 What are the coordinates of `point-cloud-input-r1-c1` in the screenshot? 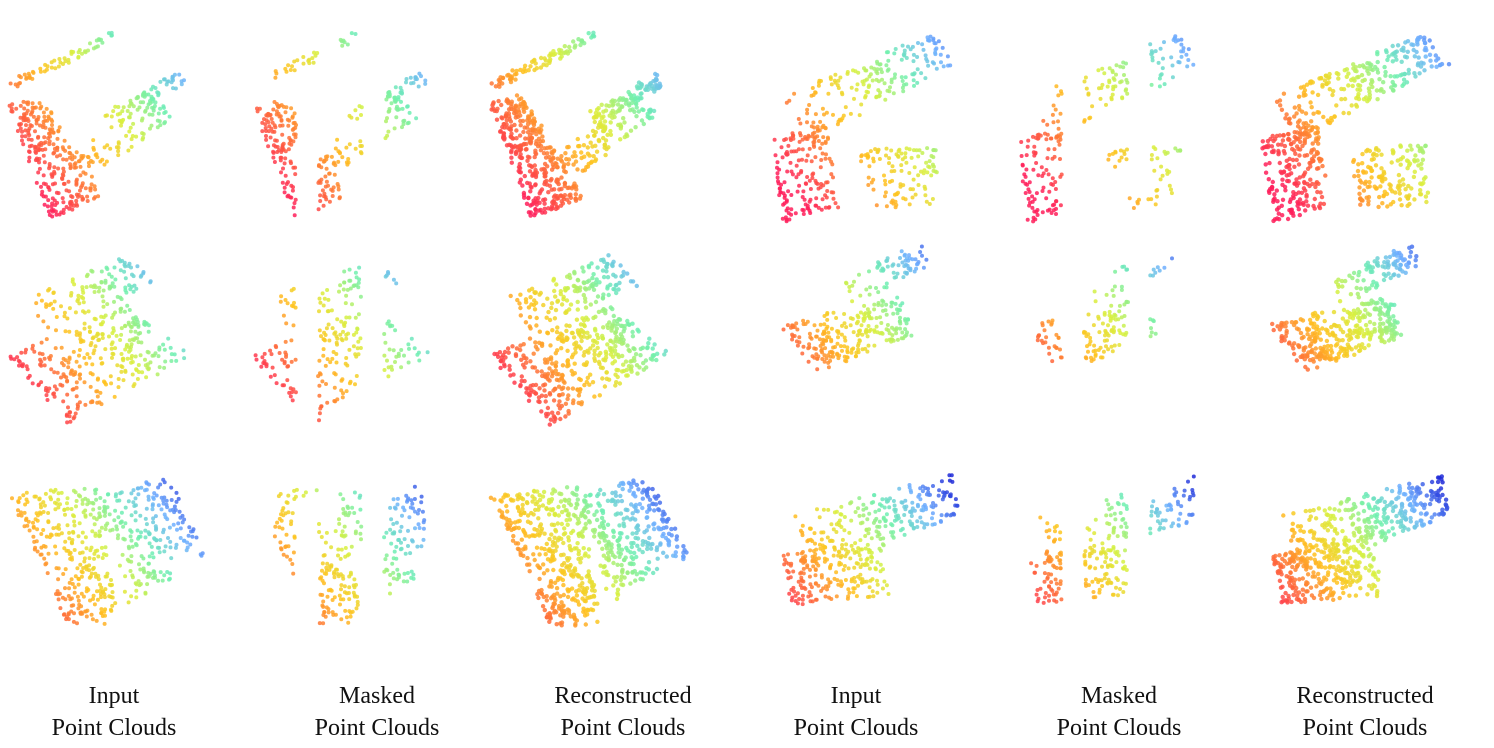 It's located at (96, 124).